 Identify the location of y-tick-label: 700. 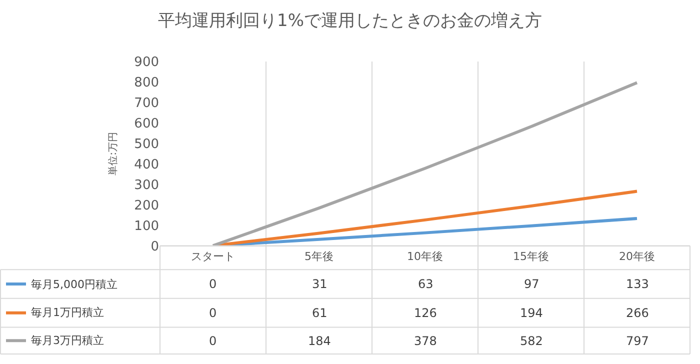
(146, 104).